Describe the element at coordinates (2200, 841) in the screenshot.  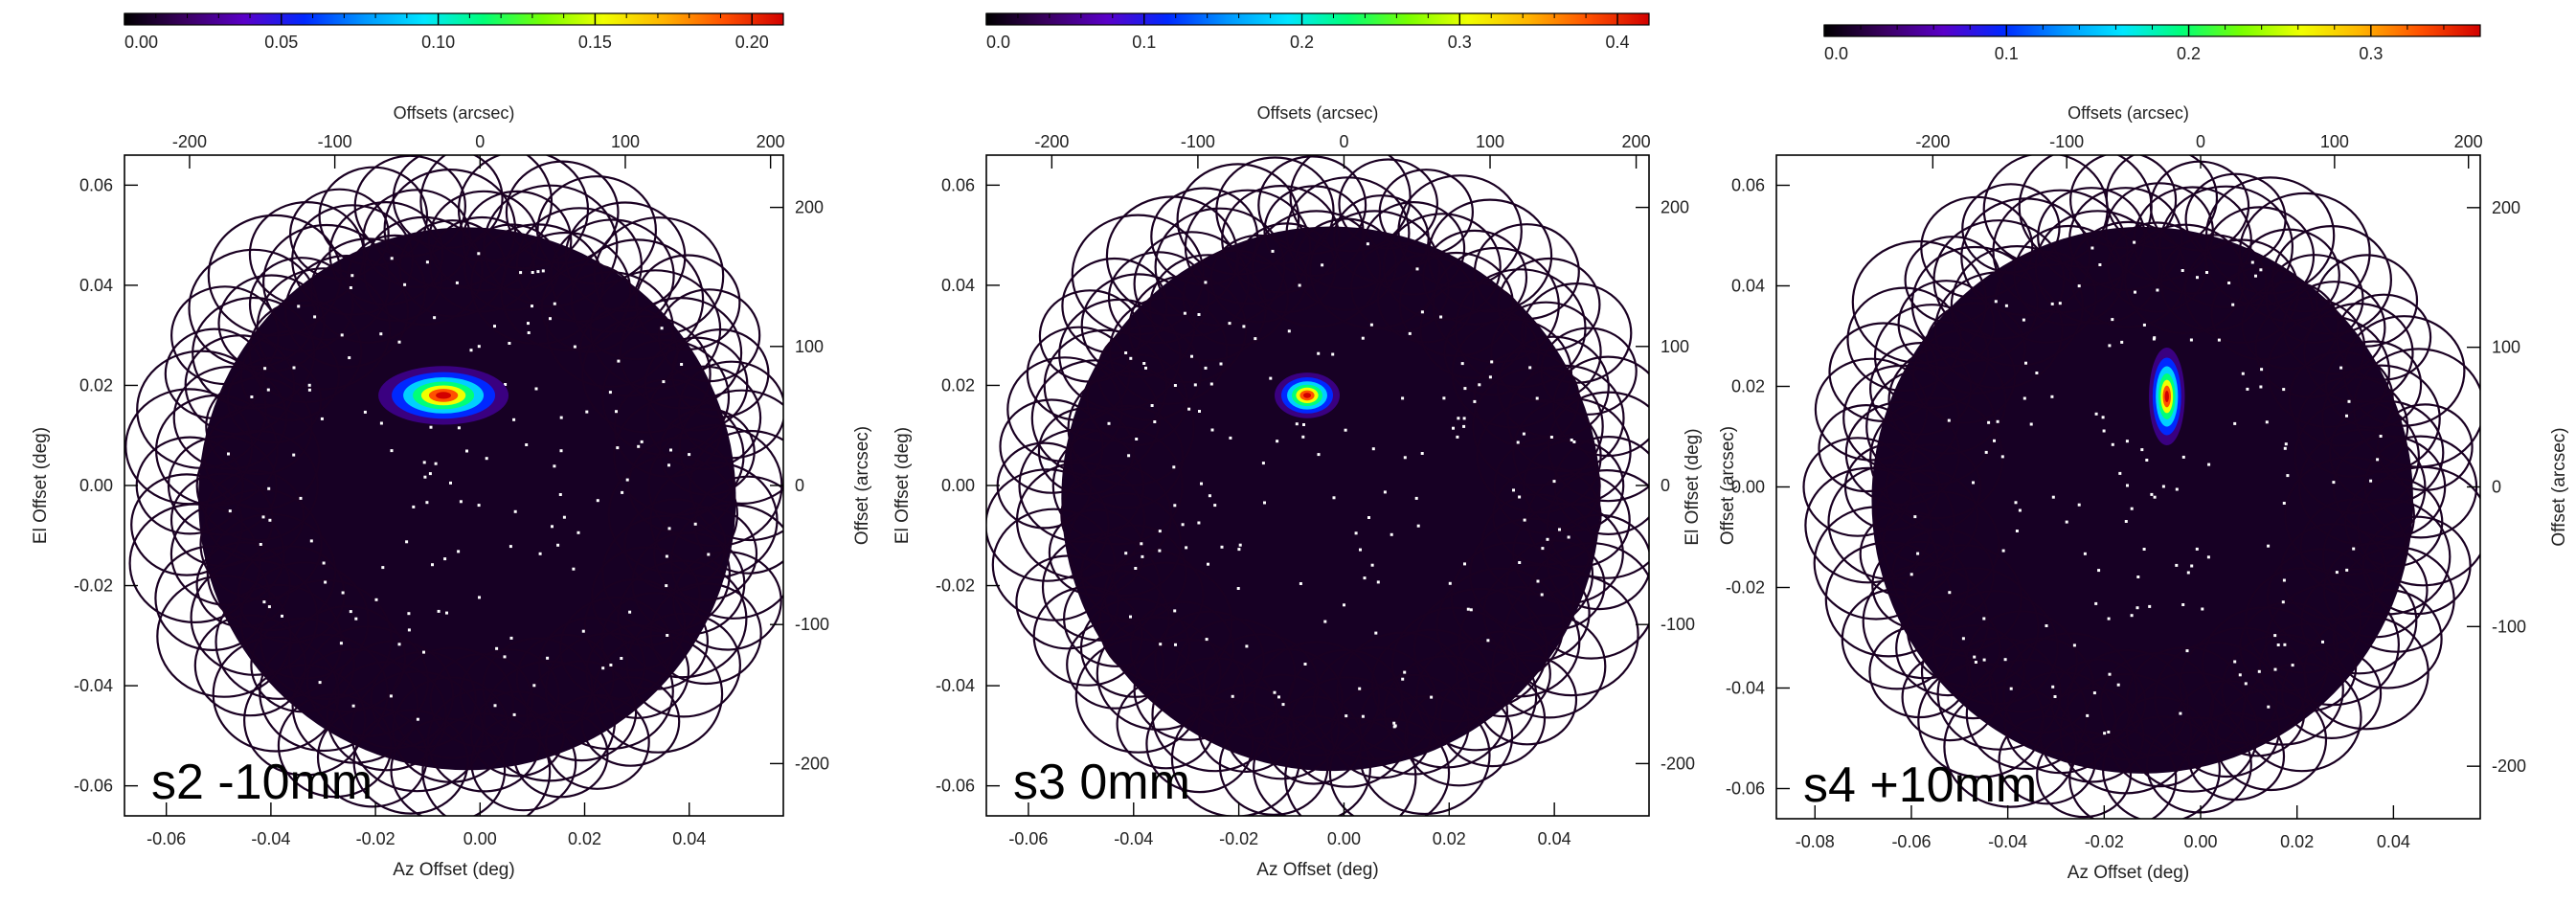
I see `x-tick-label: 0.00` at that location.